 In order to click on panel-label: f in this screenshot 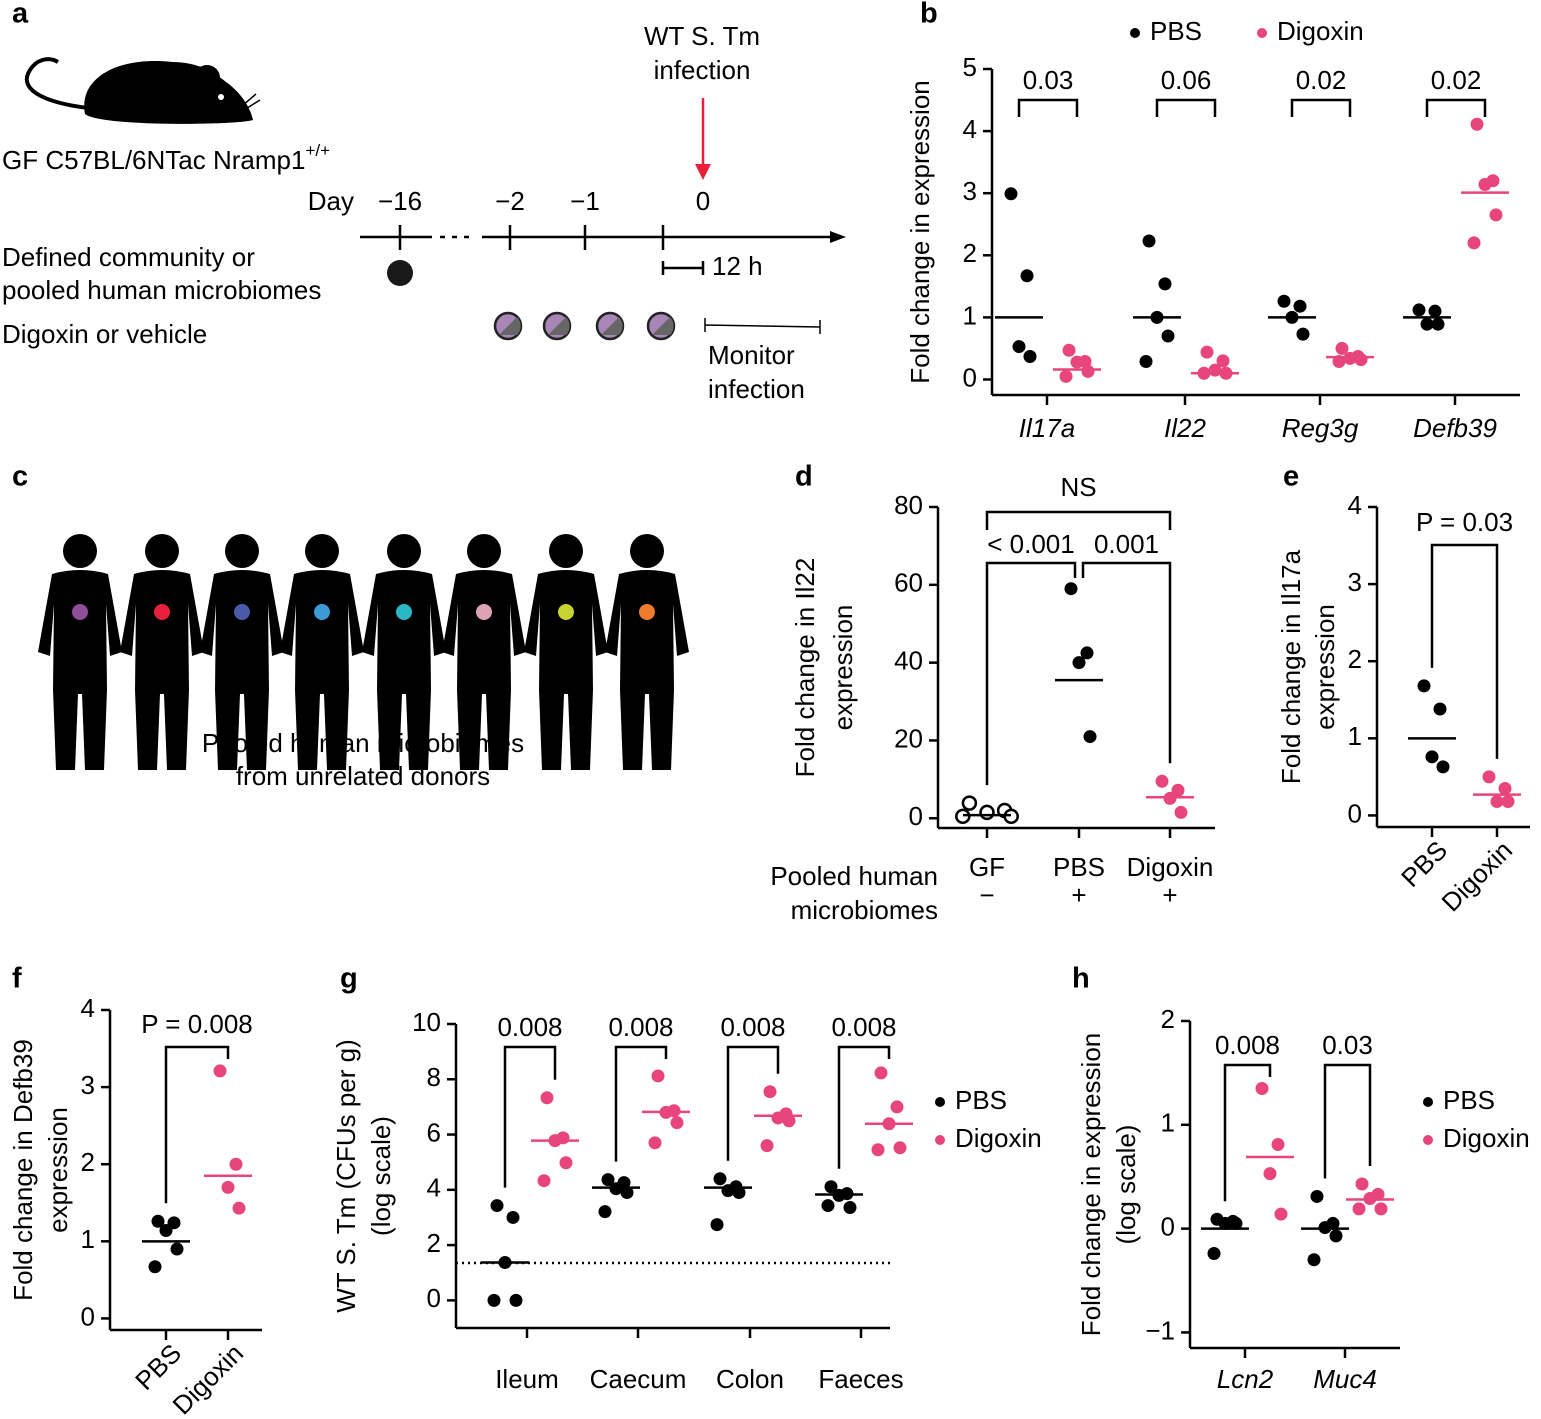, I will do `click(17, 979)`.